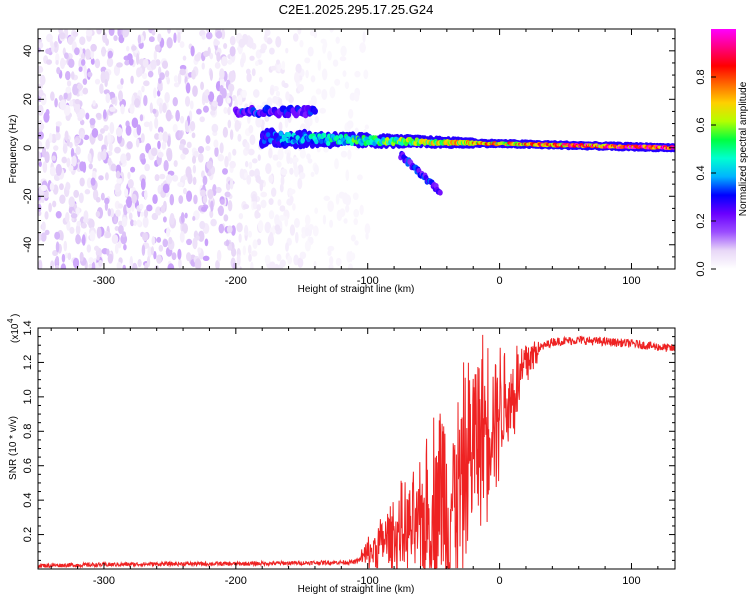 The width and height of the screenshot is (750, 600). What do you see at coordinates (28, 245) in the screenshot?
I see `y-tick-label: -40` at bounding box center [28, 245].